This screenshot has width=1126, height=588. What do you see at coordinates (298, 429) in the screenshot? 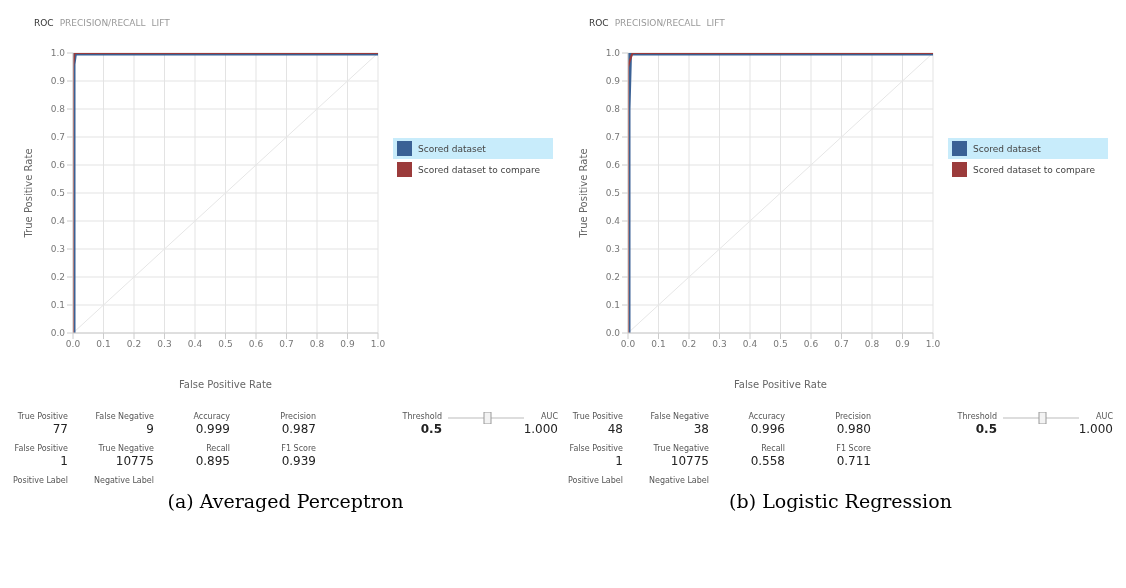
I see `text: 0.987` at bounding box center [298, 429].